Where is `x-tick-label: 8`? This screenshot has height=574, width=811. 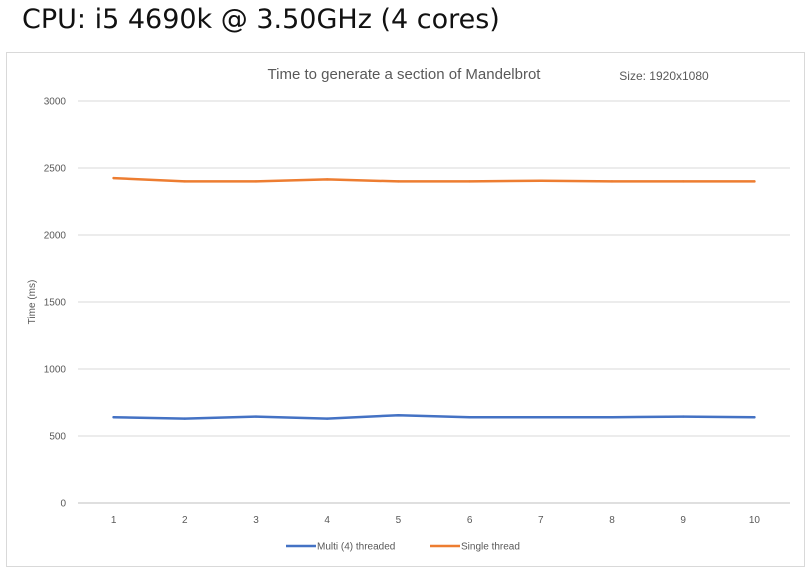 x-tick-label: 8 is located at coordinates (612, 520).